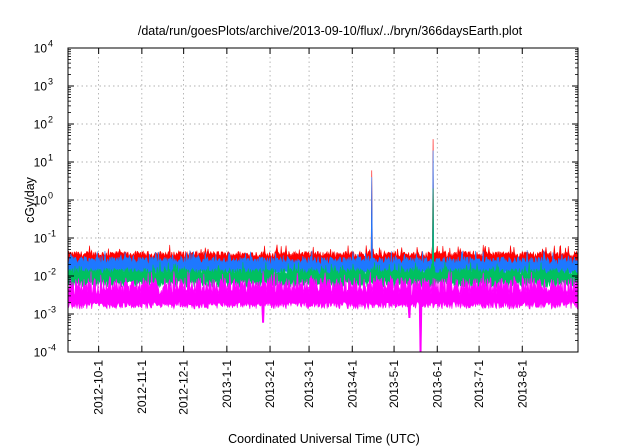 The height and width of the screenshot is (448, 640). What do you see at coordinates (50, 158) in the screenshot?
I see `y-tick-exponent: 1` at bounding box center [50, 158].